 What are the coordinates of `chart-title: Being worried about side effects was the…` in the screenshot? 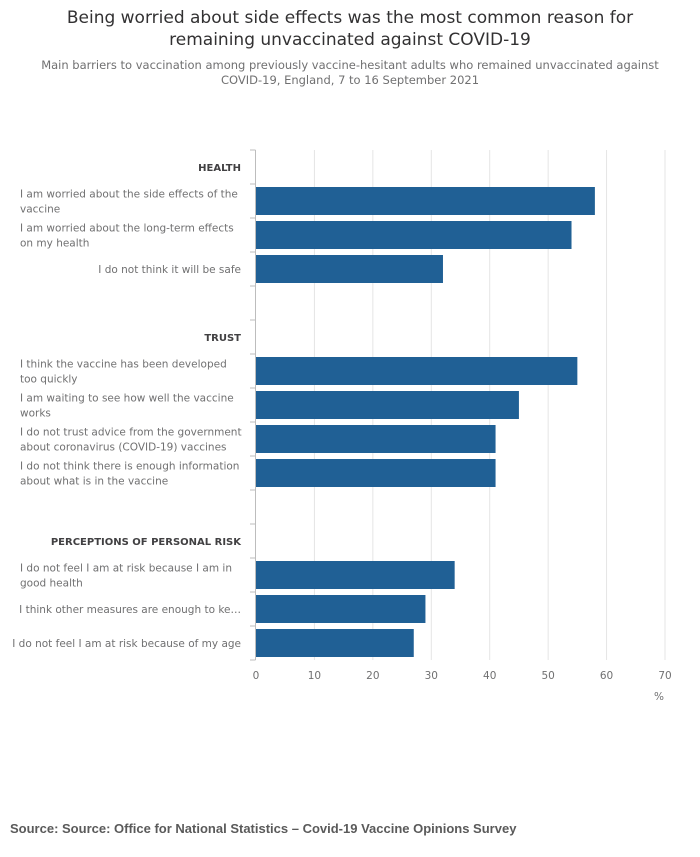 It's located at (350, 29).